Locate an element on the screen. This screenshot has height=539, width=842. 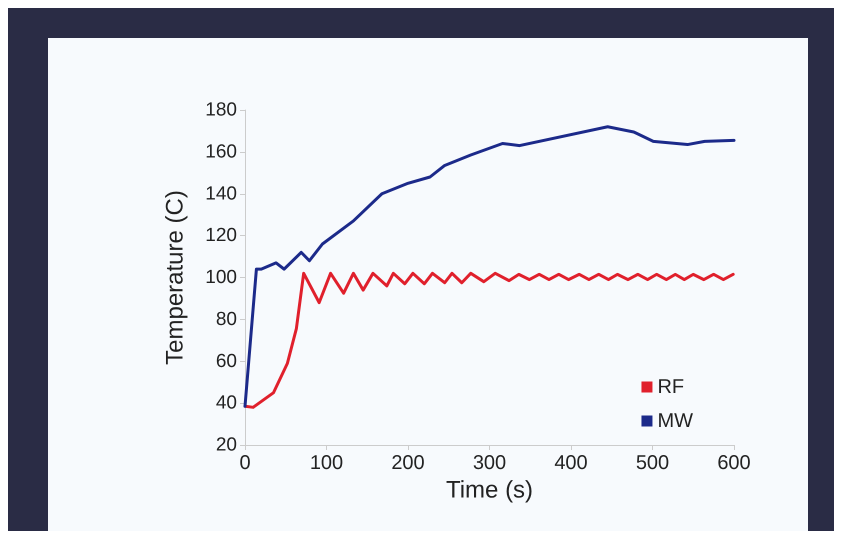
y-tick-label: 40 is located at coordinates (226, 403).